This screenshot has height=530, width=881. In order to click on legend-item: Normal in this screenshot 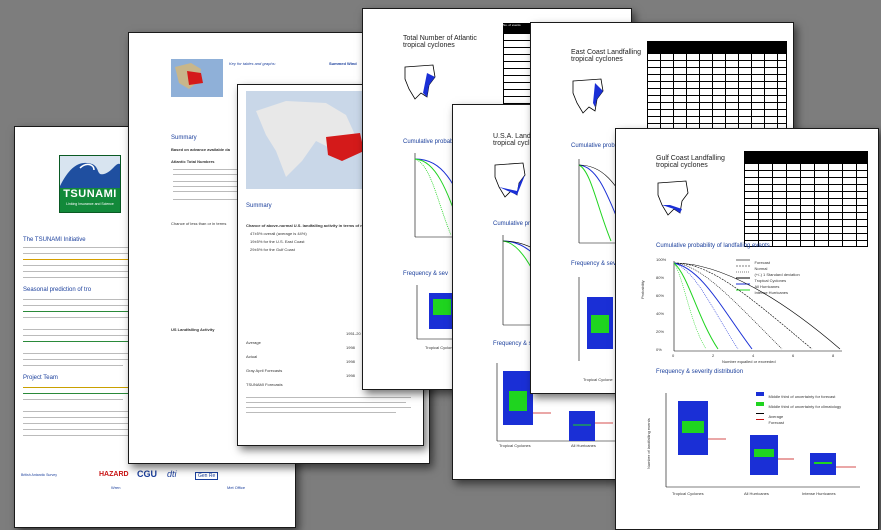, I will do `click(752, 268)`.